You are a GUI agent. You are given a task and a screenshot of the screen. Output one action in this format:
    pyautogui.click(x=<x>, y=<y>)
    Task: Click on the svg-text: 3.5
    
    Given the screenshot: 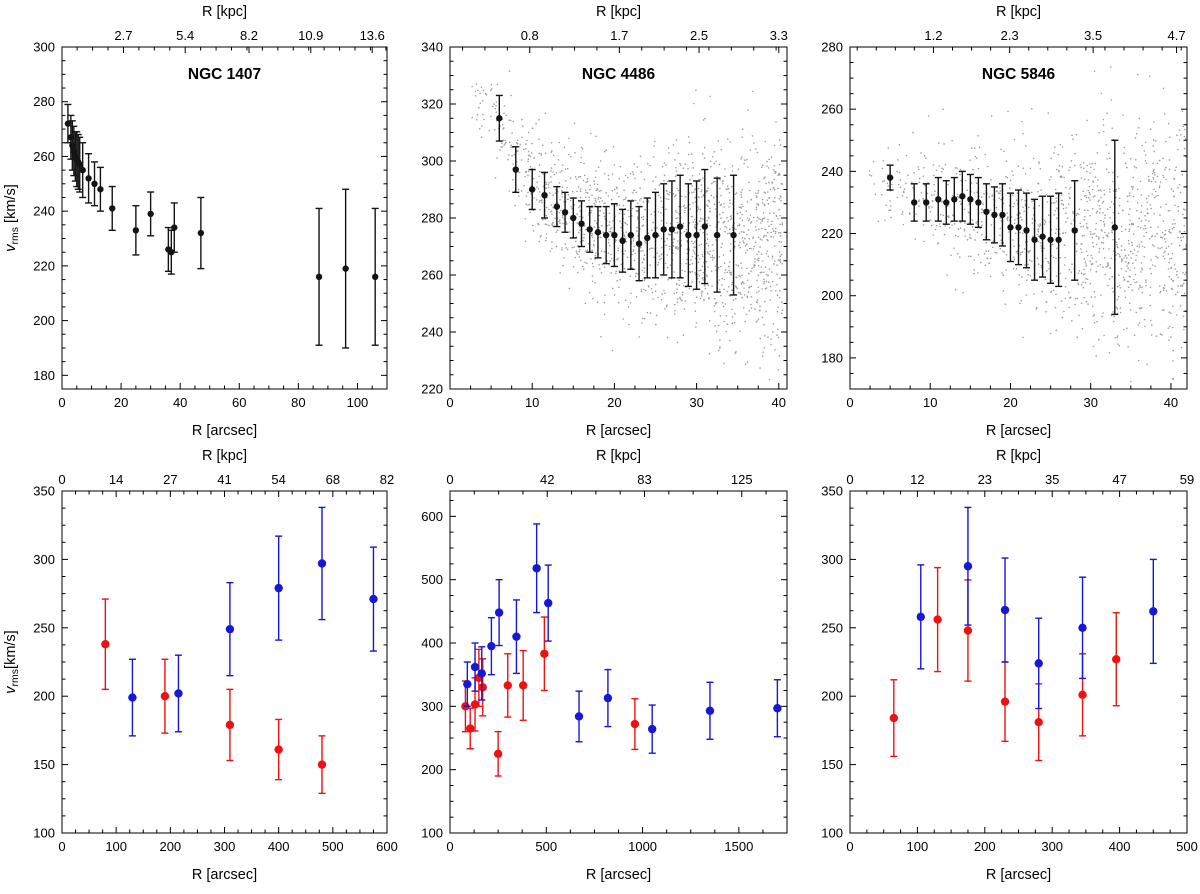 What is the action you would take?
    pyautogui.click(x=1093, y=35)
    